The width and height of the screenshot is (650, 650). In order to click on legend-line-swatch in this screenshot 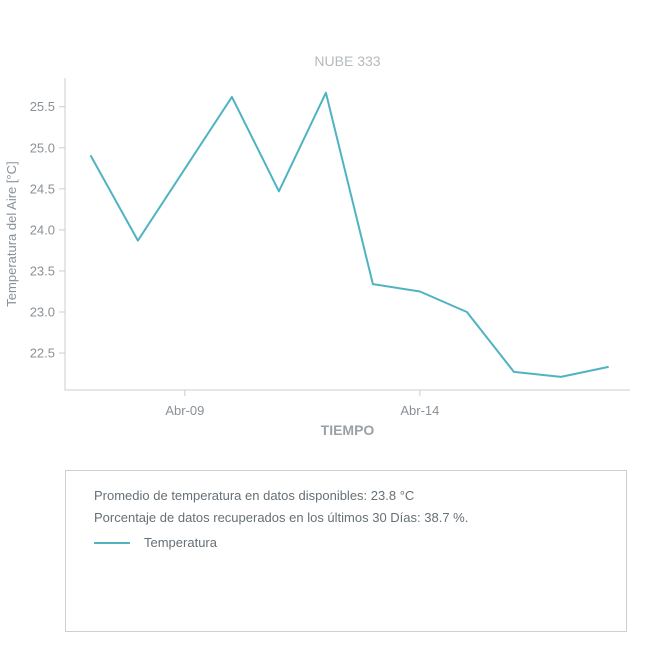, I will do `click(112, 542)`.